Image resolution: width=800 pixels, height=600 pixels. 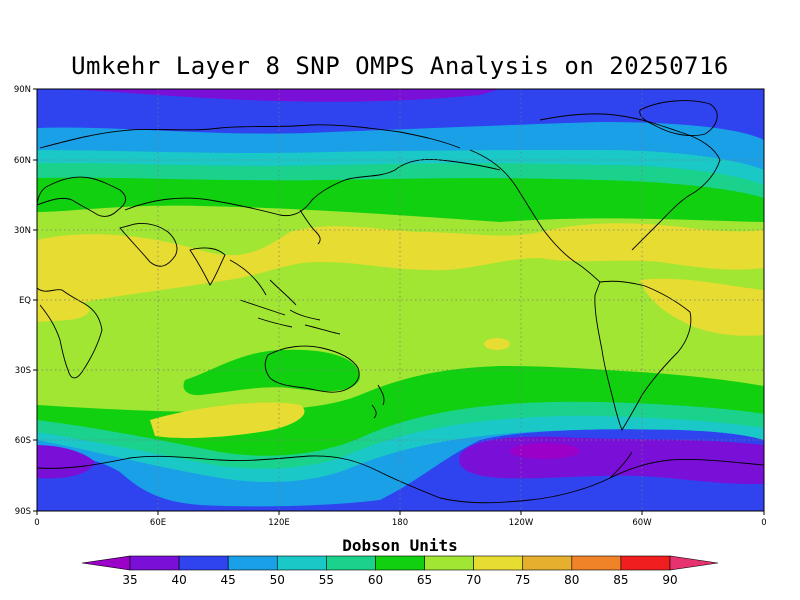 I want to click on colorbar: 35 40 45 50 55 60 65 70 75 80 85 90, so click(x=400, y=571).